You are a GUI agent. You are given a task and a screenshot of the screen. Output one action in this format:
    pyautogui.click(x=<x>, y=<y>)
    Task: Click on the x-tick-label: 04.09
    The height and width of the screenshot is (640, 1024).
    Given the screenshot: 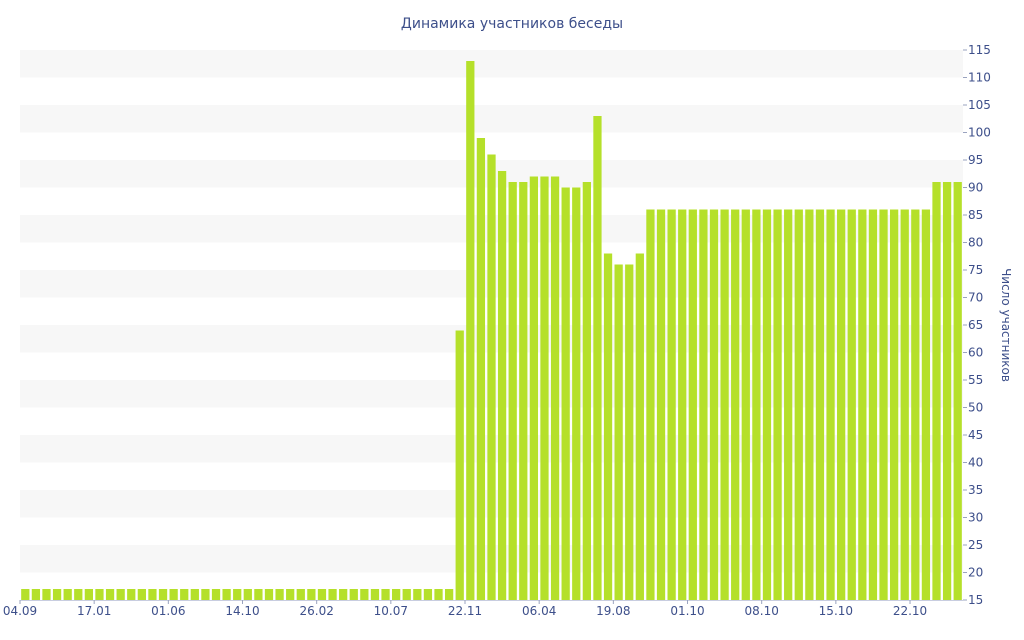 What is the action you would take?
    pyautogui.click(x=20, y=611)
    